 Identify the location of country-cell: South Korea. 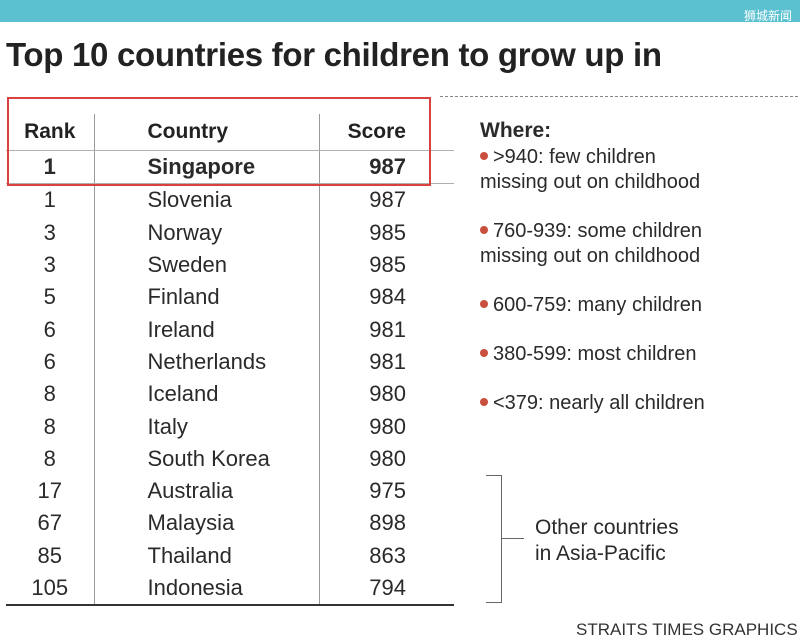
(207, 458).